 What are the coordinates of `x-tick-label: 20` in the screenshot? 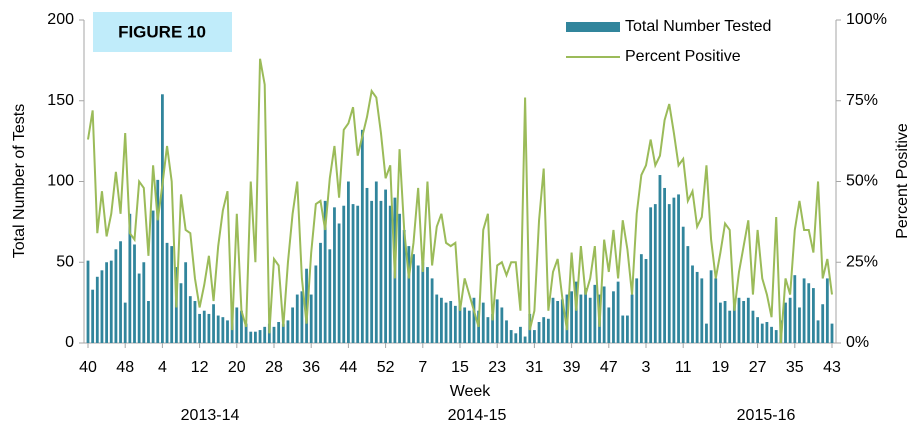 It's located at (237, 367).